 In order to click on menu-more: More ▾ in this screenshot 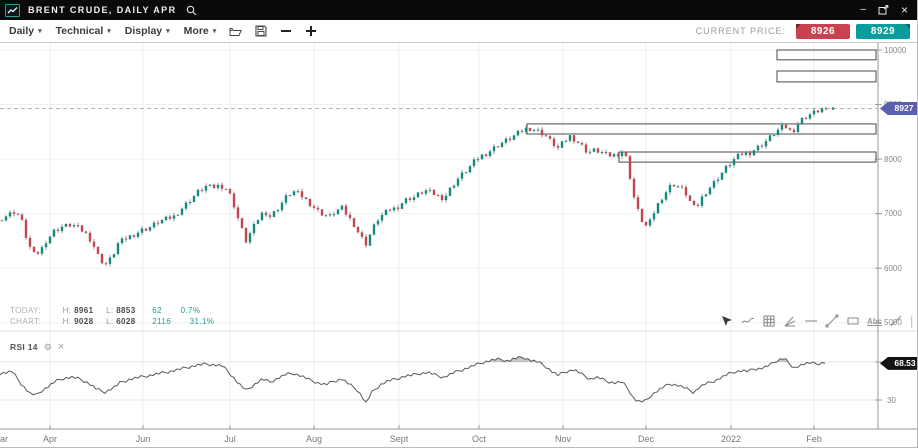, I will do `click(200, 31)`.